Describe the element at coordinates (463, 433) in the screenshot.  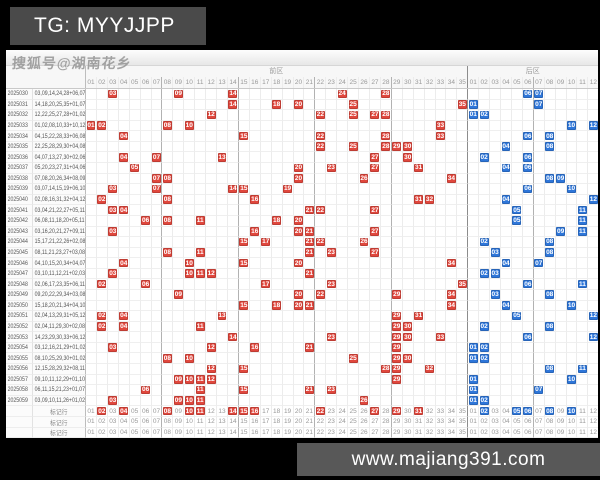
I see `marker-cell: 35` at that location.